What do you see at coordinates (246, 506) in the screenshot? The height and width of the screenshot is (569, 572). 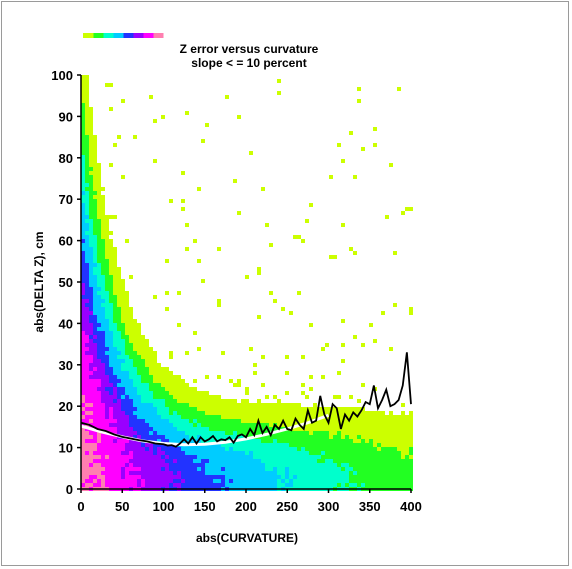 I see `x-tick-label: 200` at bounding box center [246, 506].